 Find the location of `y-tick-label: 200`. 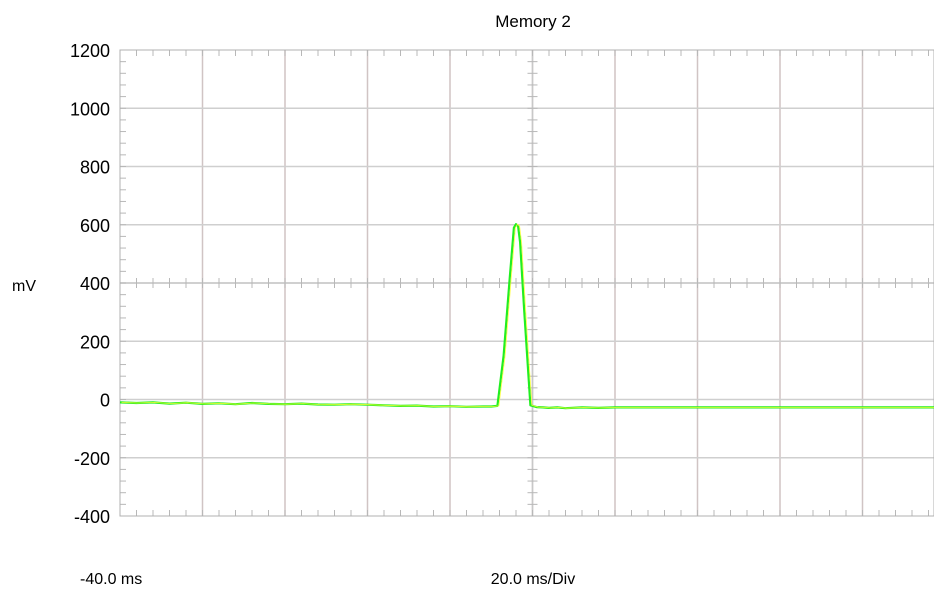

y-tick-label: 200 is located at coordinates (95, 342).